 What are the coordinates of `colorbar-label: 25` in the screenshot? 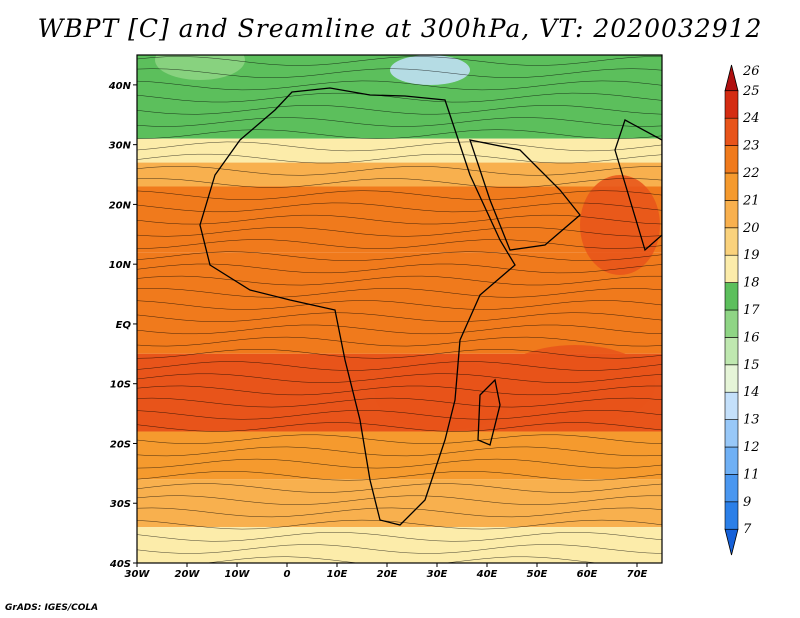 It's located at (751, 91).